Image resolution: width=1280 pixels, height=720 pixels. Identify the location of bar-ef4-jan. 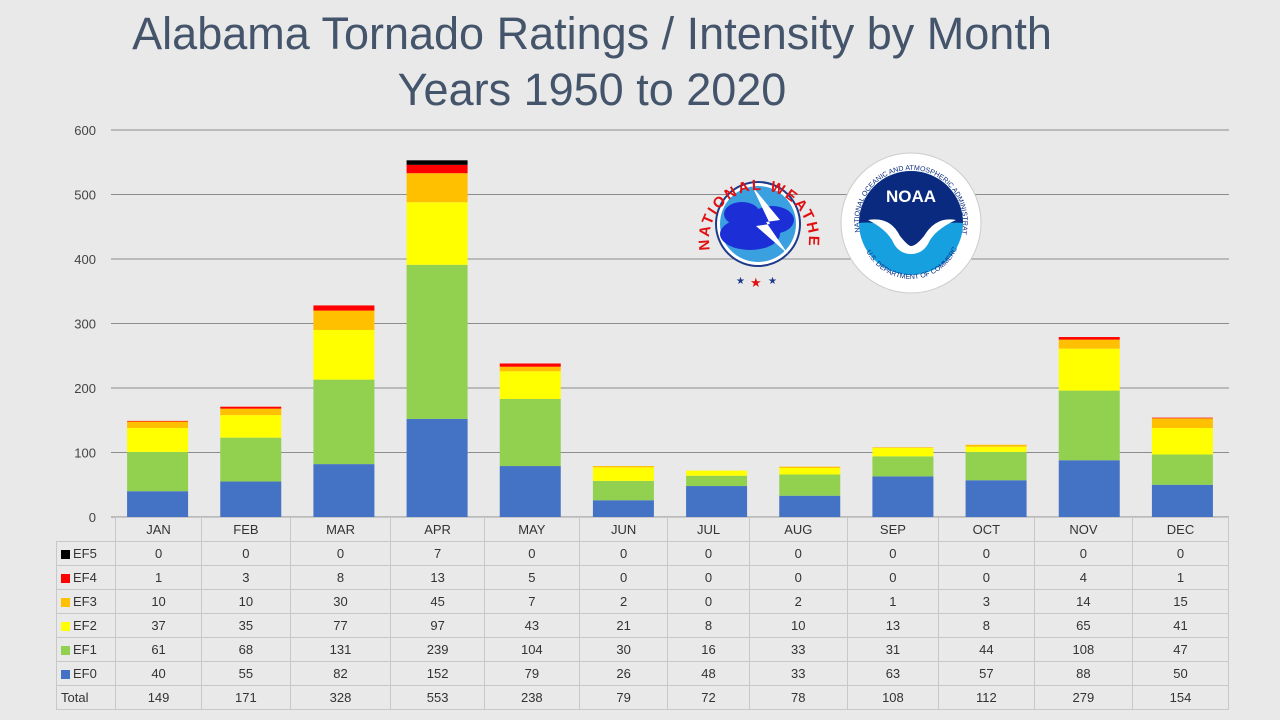
(158, 421).